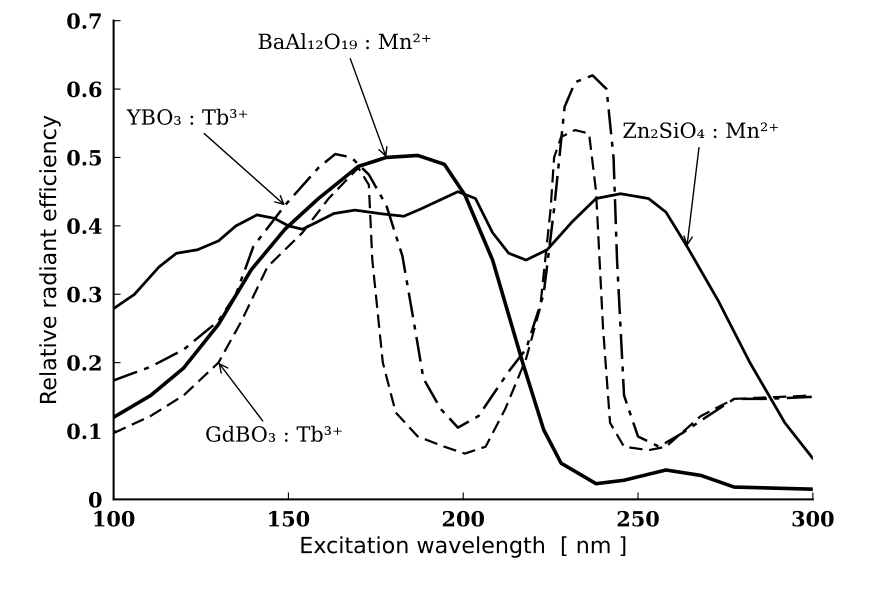 This screenshot has width=874, height=591. I want to click on y-tick-label: 0.4, so click(84, 226).